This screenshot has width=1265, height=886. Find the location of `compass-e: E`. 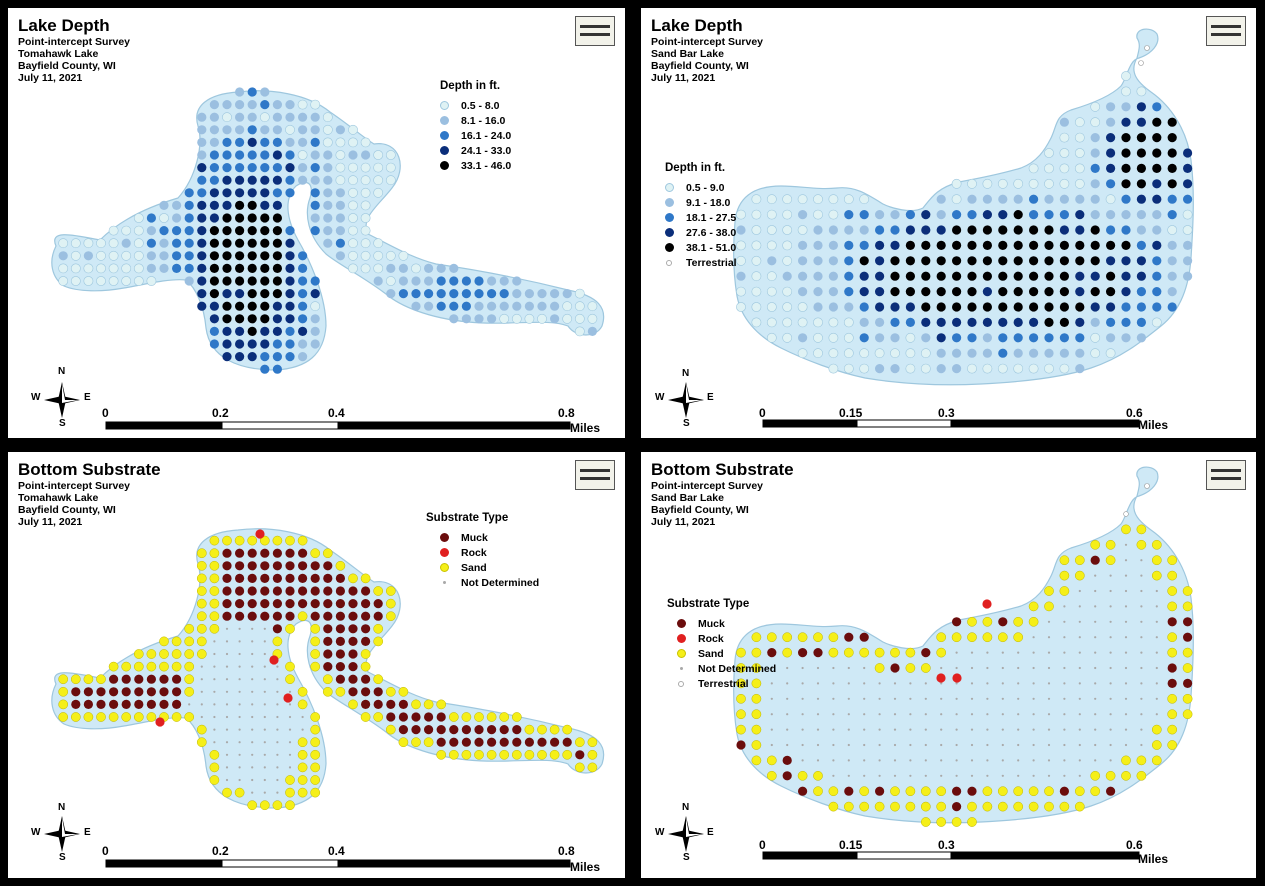

compass-e: E is located at coordinates (87, 397).